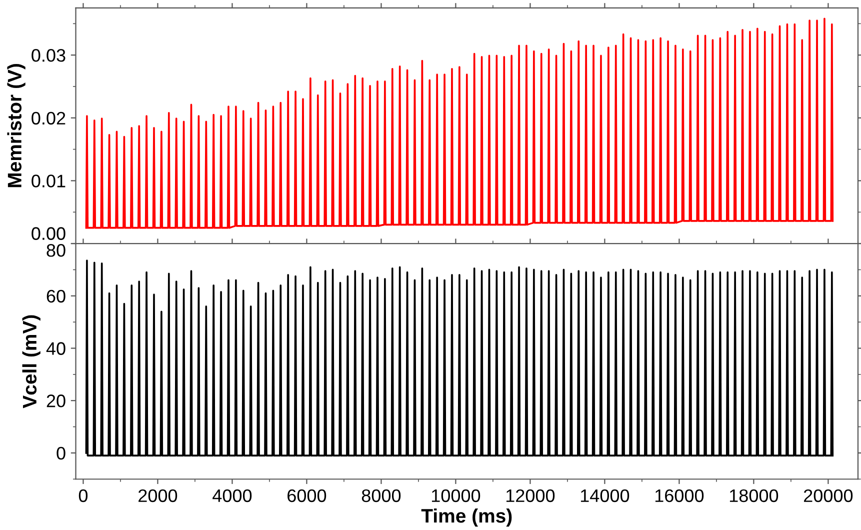  What do you see at coordinates (530, 495) in the screenshot?
I see `x-tick-label: 12000` at bounding box center [530, 495].